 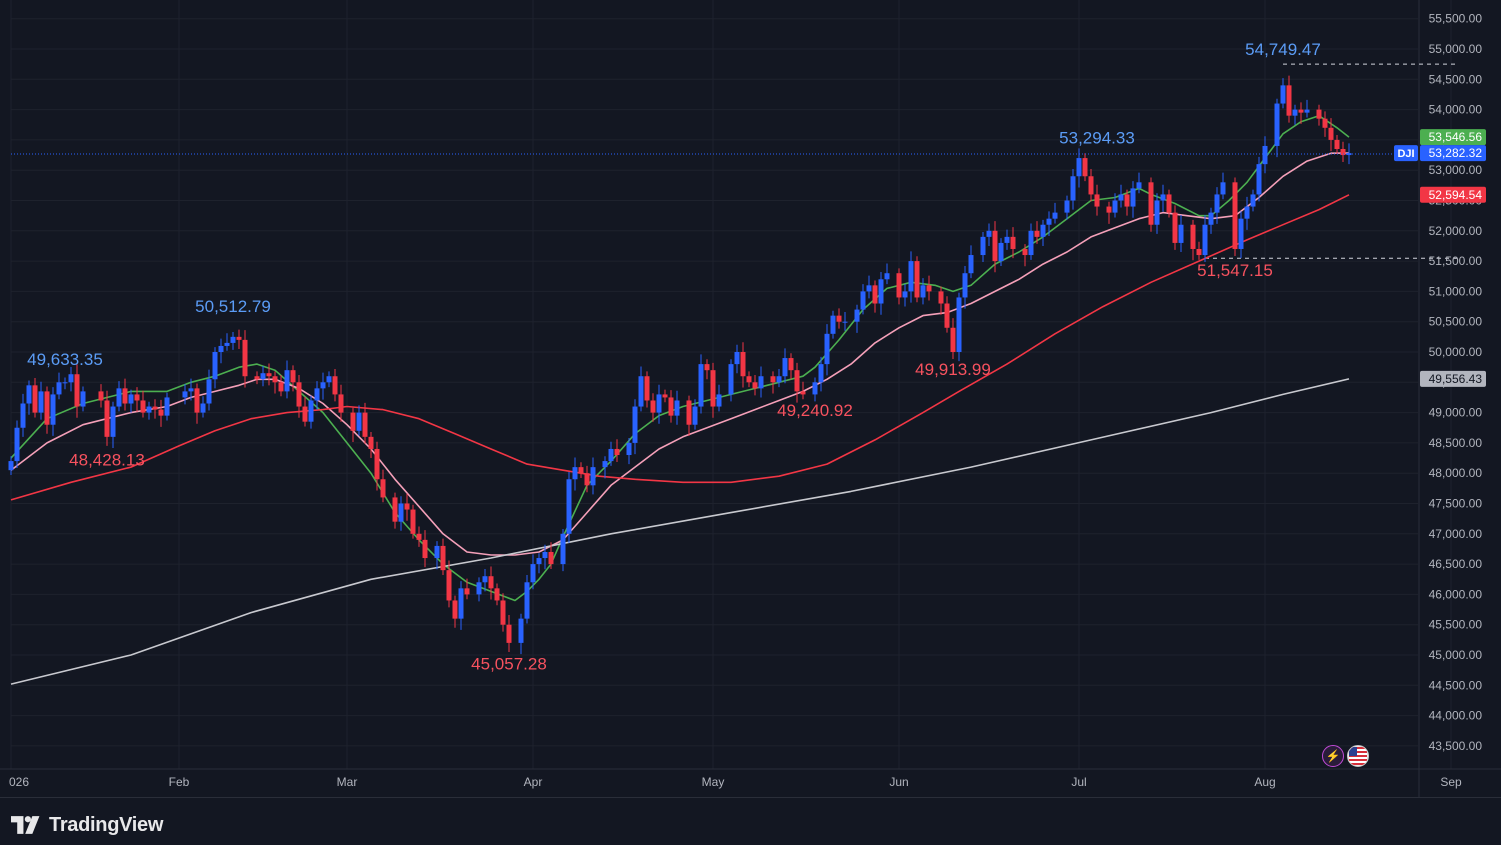 What do you see at coordinates (1456, 153) in the screenshot?
I see `price-tag-label: 53,282.32` at bounding box center [1456, 153].